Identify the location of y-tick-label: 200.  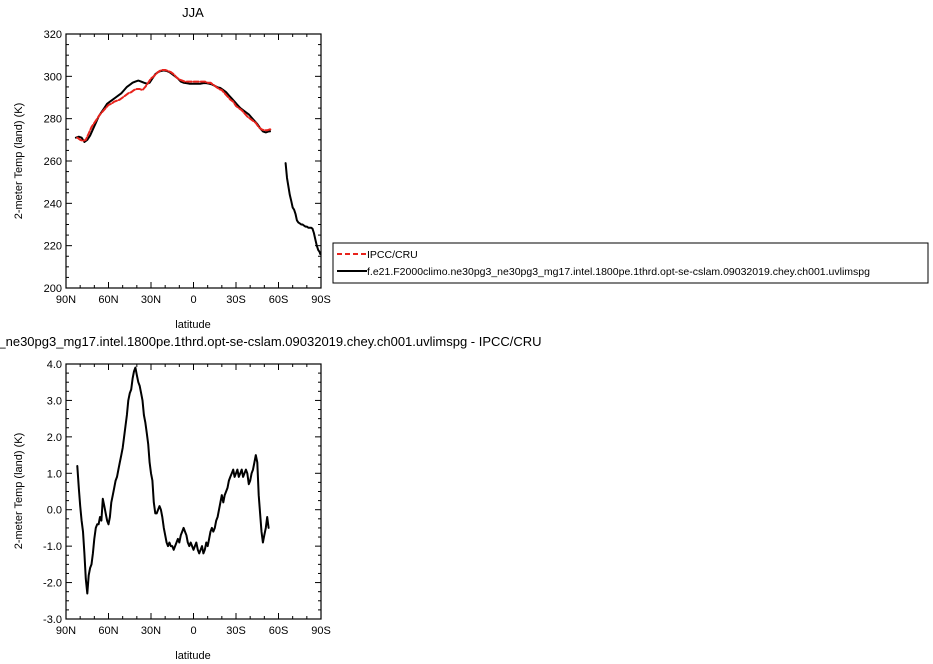
(53, 289).